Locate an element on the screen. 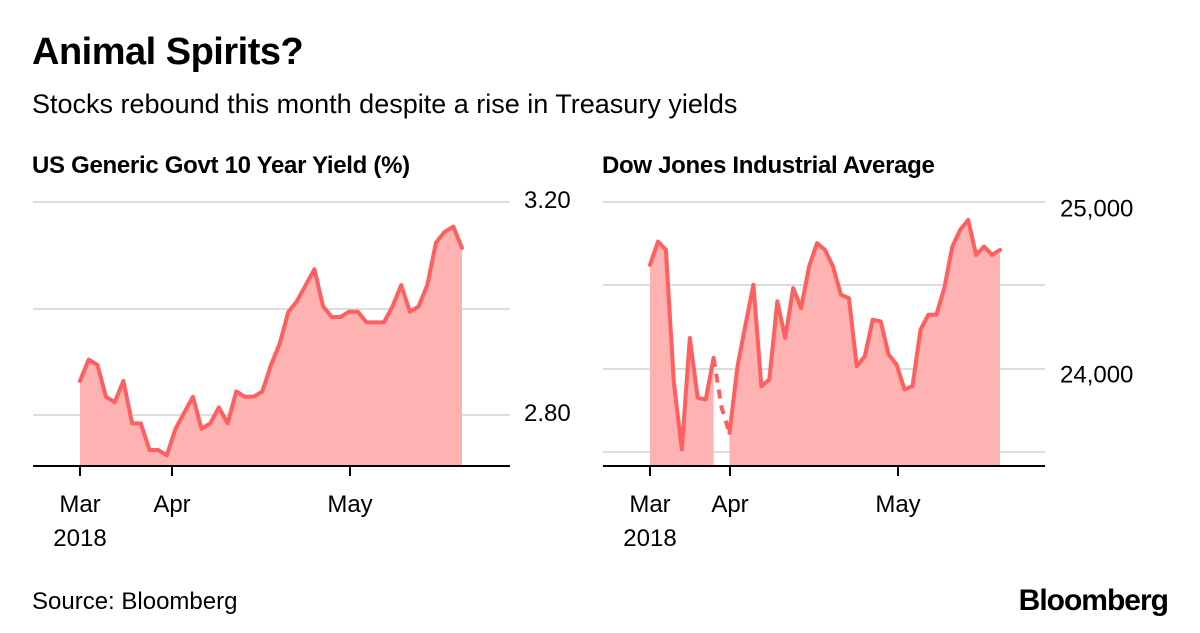  yield-chart-title: US Generic Govt 10 Year Yield (%) is located at coordinates (221, 165).